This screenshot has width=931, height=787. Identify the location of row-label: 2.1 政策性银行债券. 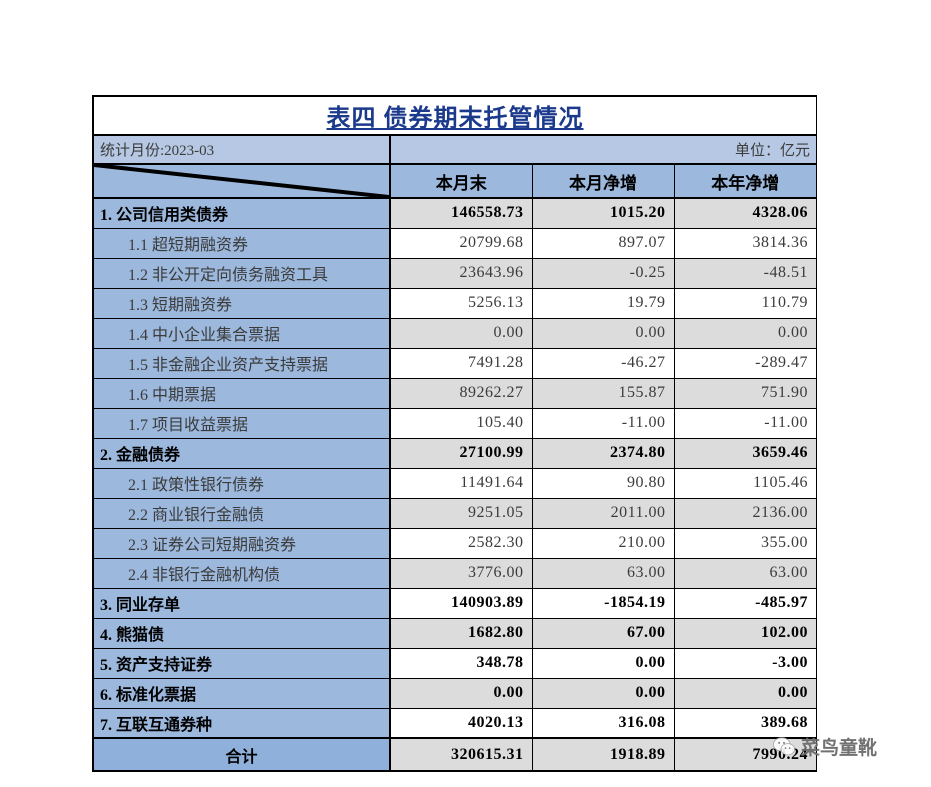
(242, 483).